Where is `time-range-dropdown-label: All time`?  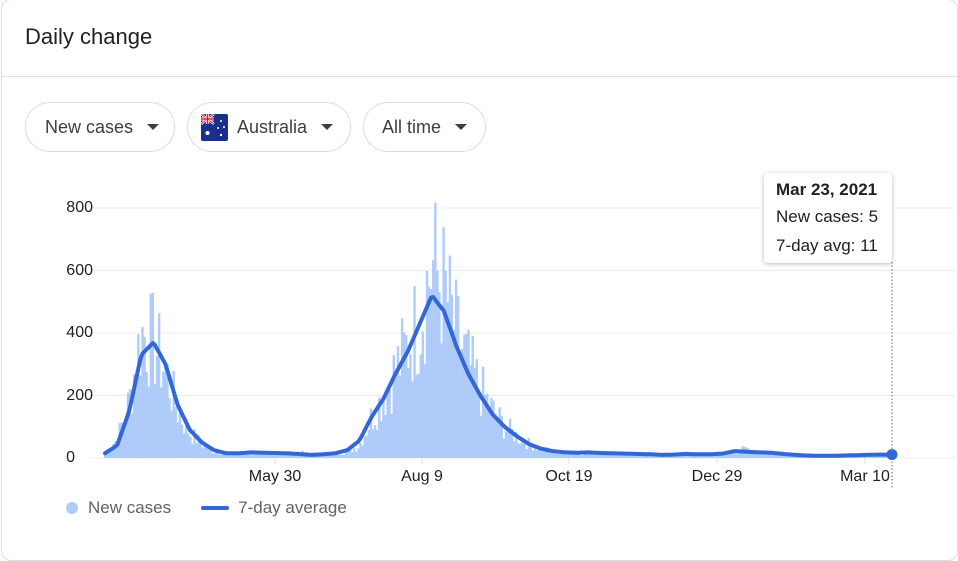 time-range-dropdown-label: All time is located at coordinates (412, 126).